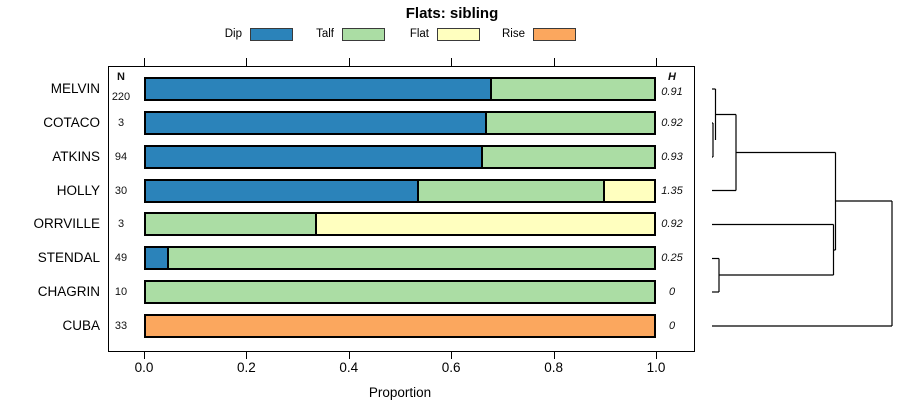 The width and height of the screenshot is (900, 420). What do you see at coordinates (121, 77) in the screenshot?
I see `n-column-header: N` at bounding box center [121, 77].